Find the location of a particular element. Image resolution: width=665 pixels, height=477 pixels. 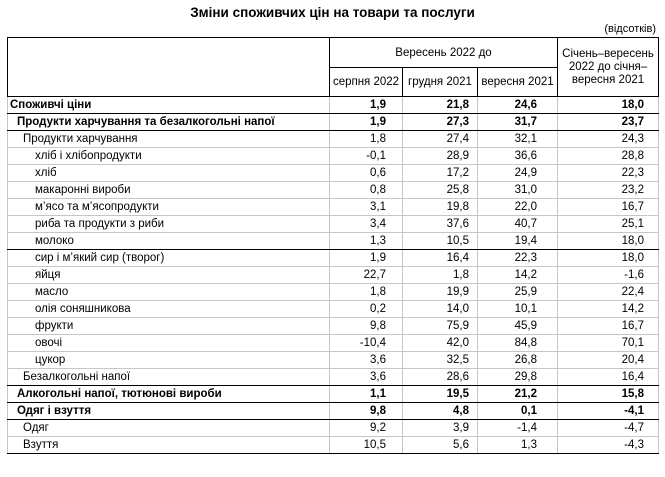

page-title: Зміни споживчих цін на товари та послуги is located at coordinates (332, 12).